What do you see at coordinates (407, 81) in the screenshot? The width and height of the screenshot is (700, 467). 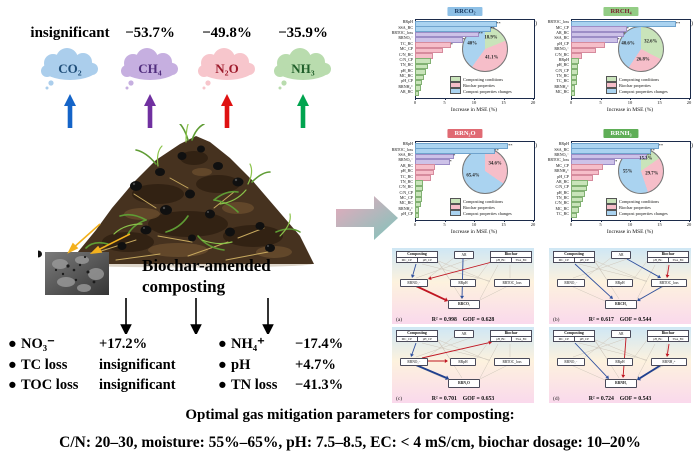 I see `bar-label: pH_CP` at bounding box center [407, 81].